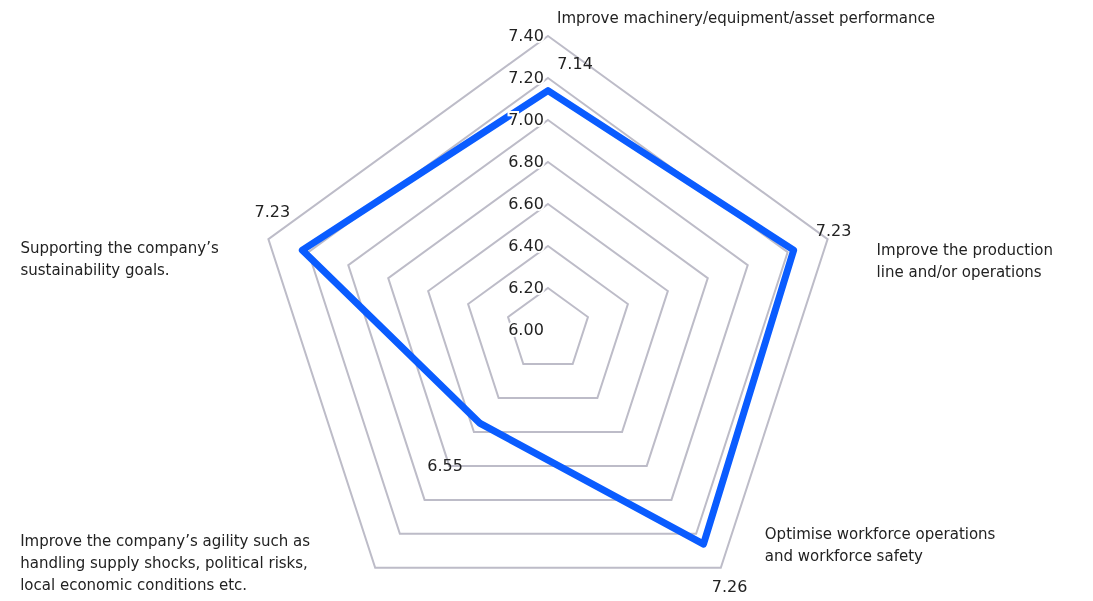 Image resolution: width=1093 pixels, height=601 pixels. Describe the element at coordinates (526, 203) in the screenshot. I see `y-tick-label: 6.60` at that location.